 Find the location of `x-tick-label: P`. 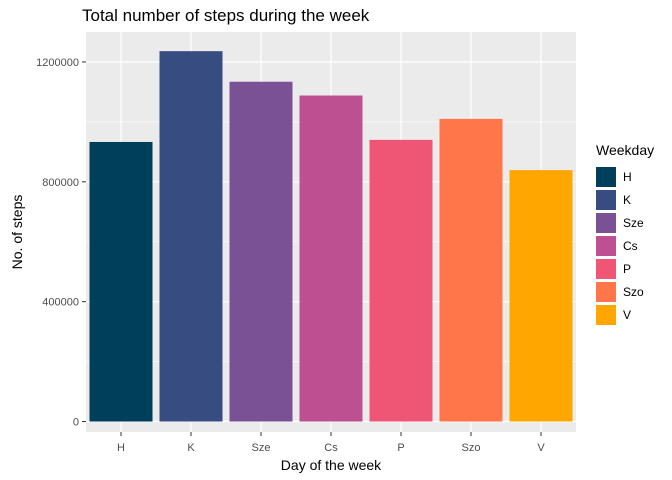

x-tick-label: P is located at coordinates (400, 448).